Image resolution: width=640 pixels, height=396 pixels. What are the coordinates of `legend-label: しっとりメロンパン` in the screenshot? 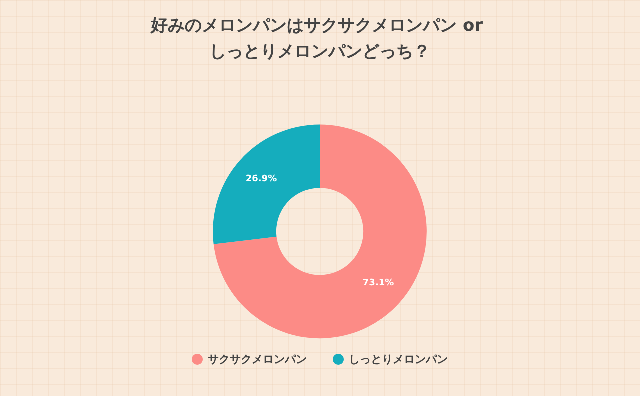 It's located at (398, 359).